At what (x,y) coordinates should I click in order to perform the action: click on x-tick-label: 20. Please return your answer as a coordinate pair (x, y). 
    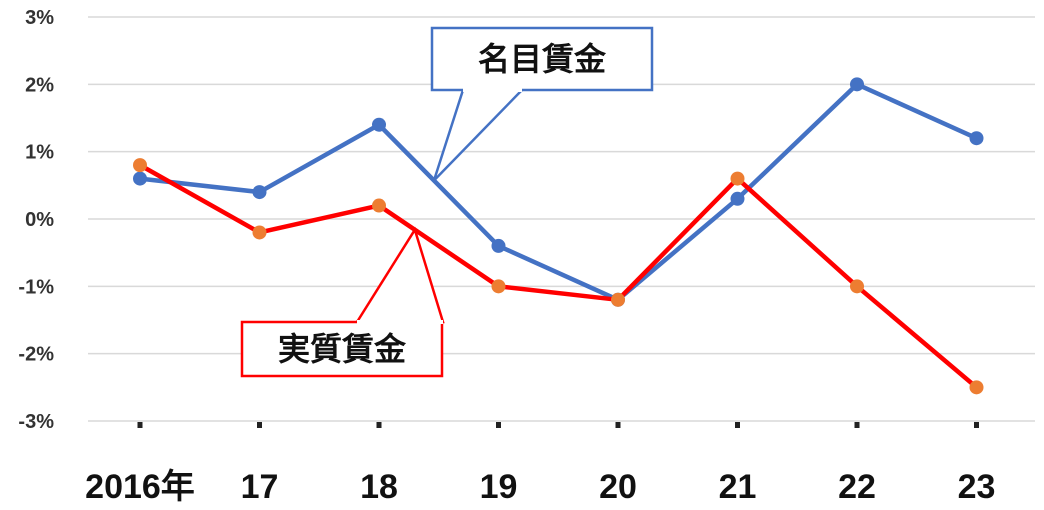
    Looking at the image, I should click on (618, 487).